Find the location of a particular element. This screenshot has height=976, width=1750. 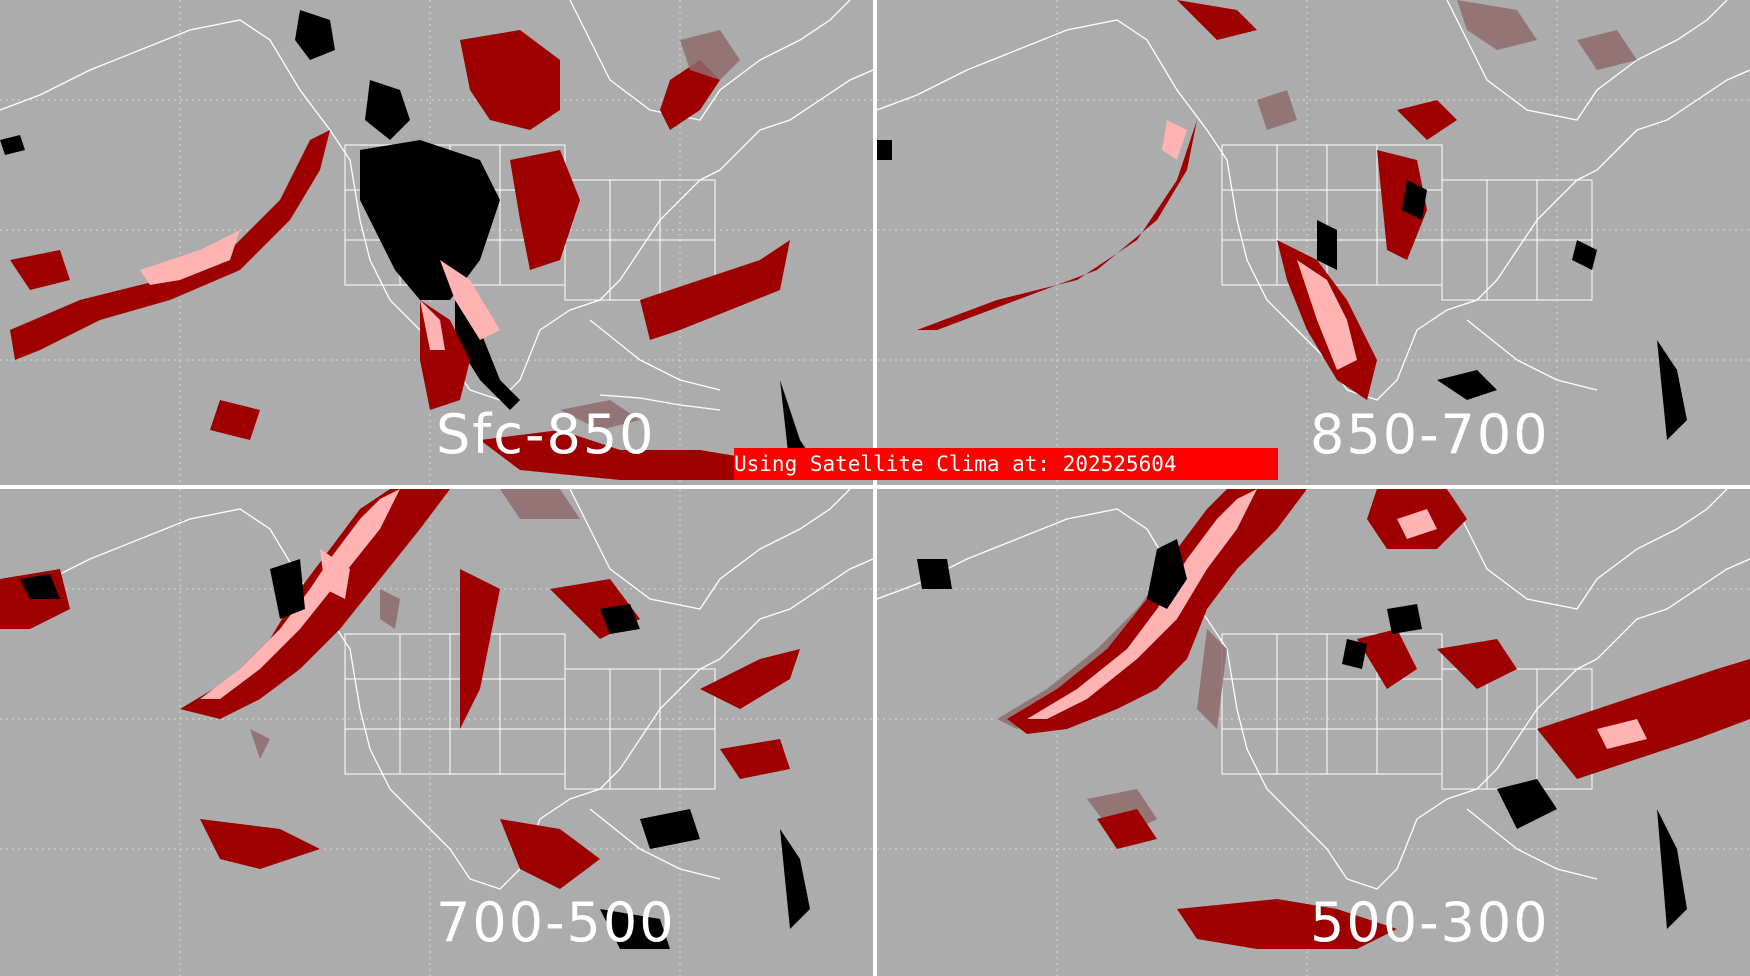

black-layer is located at coordinates (1282, 290).